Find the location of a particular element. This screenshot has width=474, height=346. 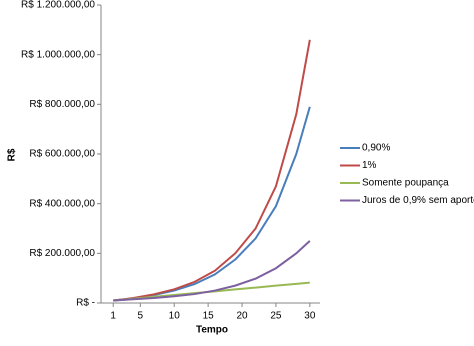

x-tick-label: 1 is located at coordinates (113, 316).